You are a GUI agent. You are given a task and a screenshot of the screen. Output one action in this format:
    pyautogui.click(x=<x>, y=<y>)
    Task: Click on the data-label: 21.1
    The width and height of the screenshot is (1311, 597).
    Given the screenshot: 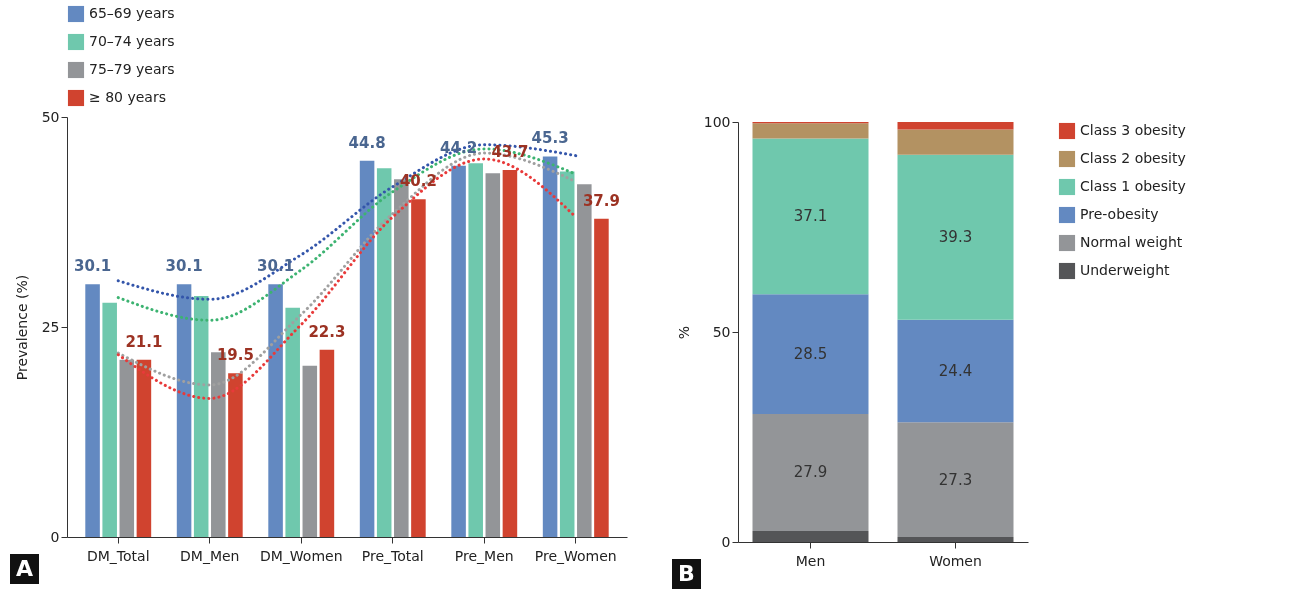 What is the action you would take?
    pyautogui.click(x=144, y=341)
    